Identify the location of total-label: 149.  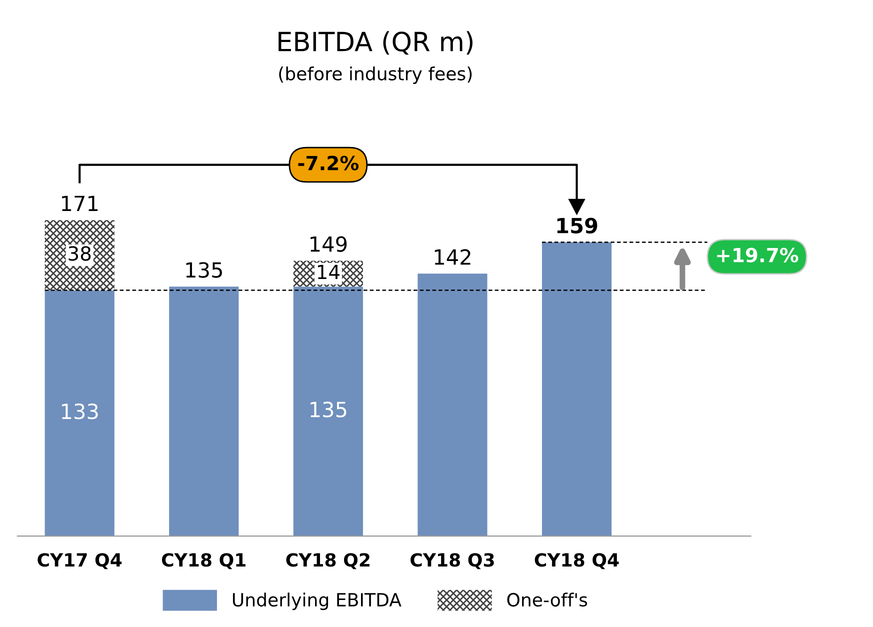
(328, 244).